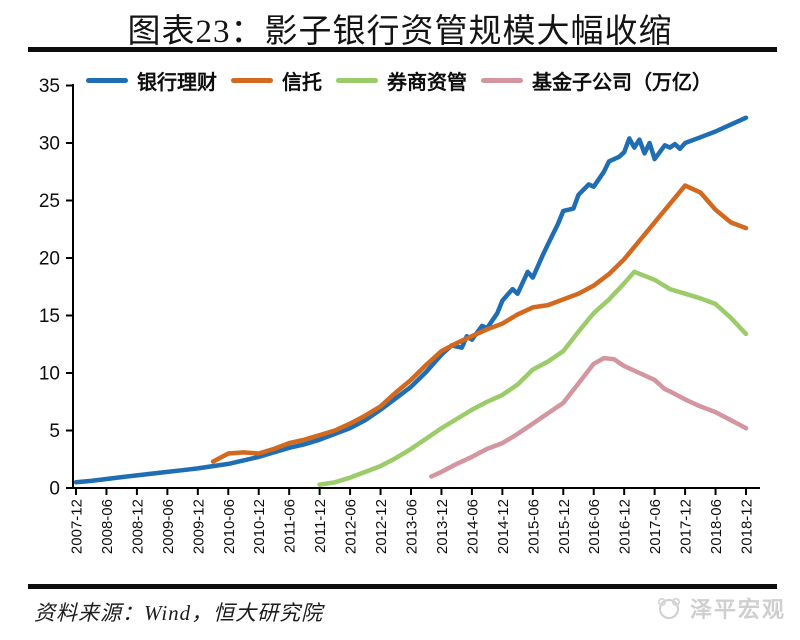 The height and width of the screenshot is (640, 800). What do you see at coordinates (716, 526) in the screenshot?
I see `x-tick-label: 2018-06` at bounding box center [716, 526].